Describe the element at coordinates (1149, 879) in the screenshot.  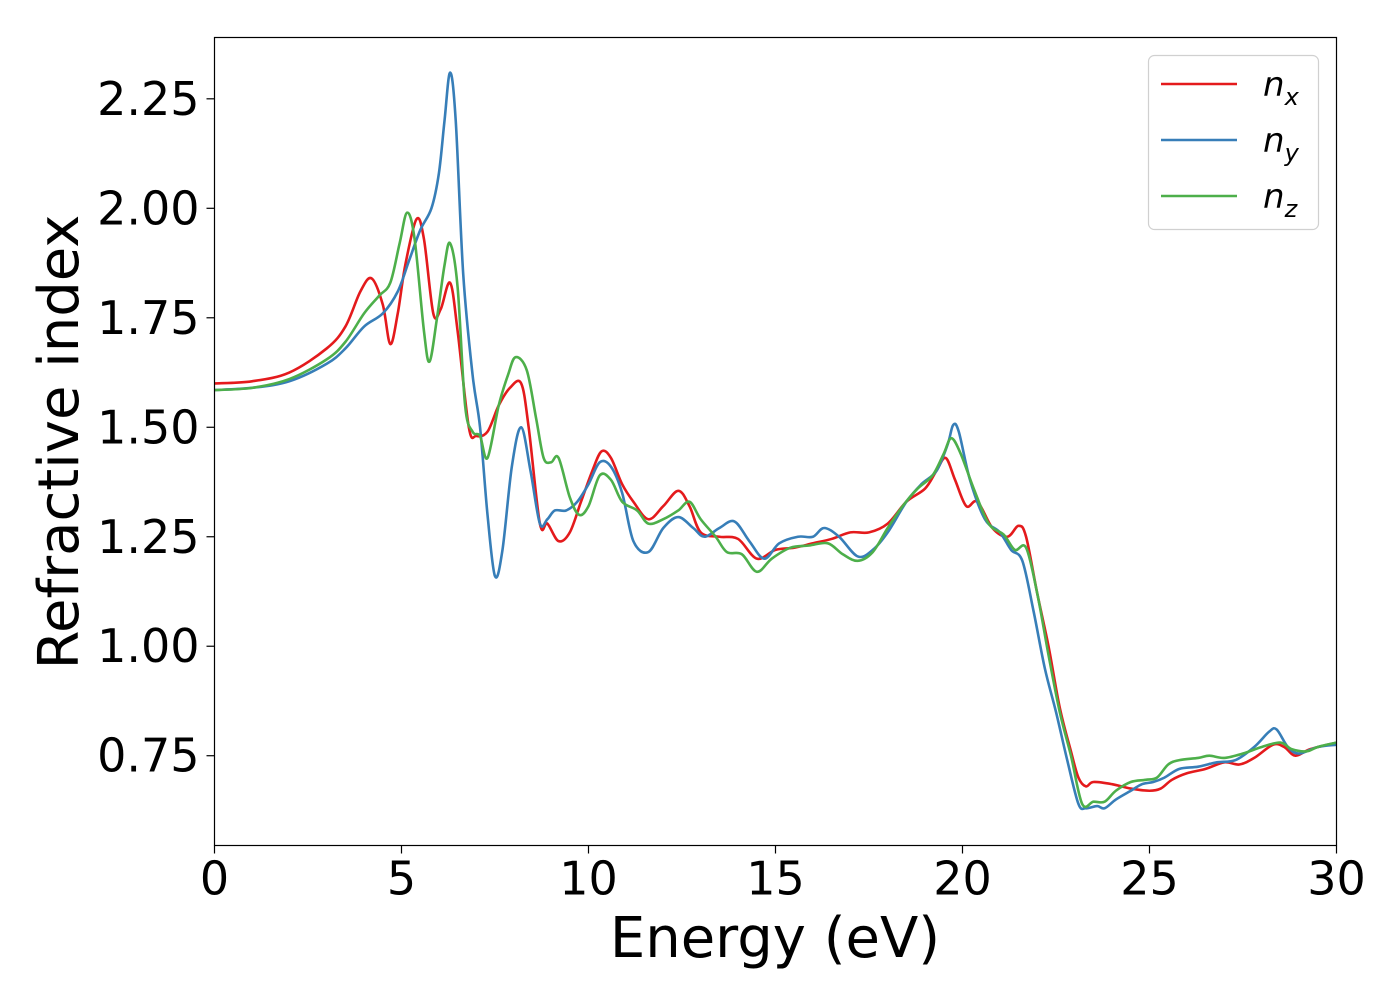
I see `x-tick-label: 25` at that location.